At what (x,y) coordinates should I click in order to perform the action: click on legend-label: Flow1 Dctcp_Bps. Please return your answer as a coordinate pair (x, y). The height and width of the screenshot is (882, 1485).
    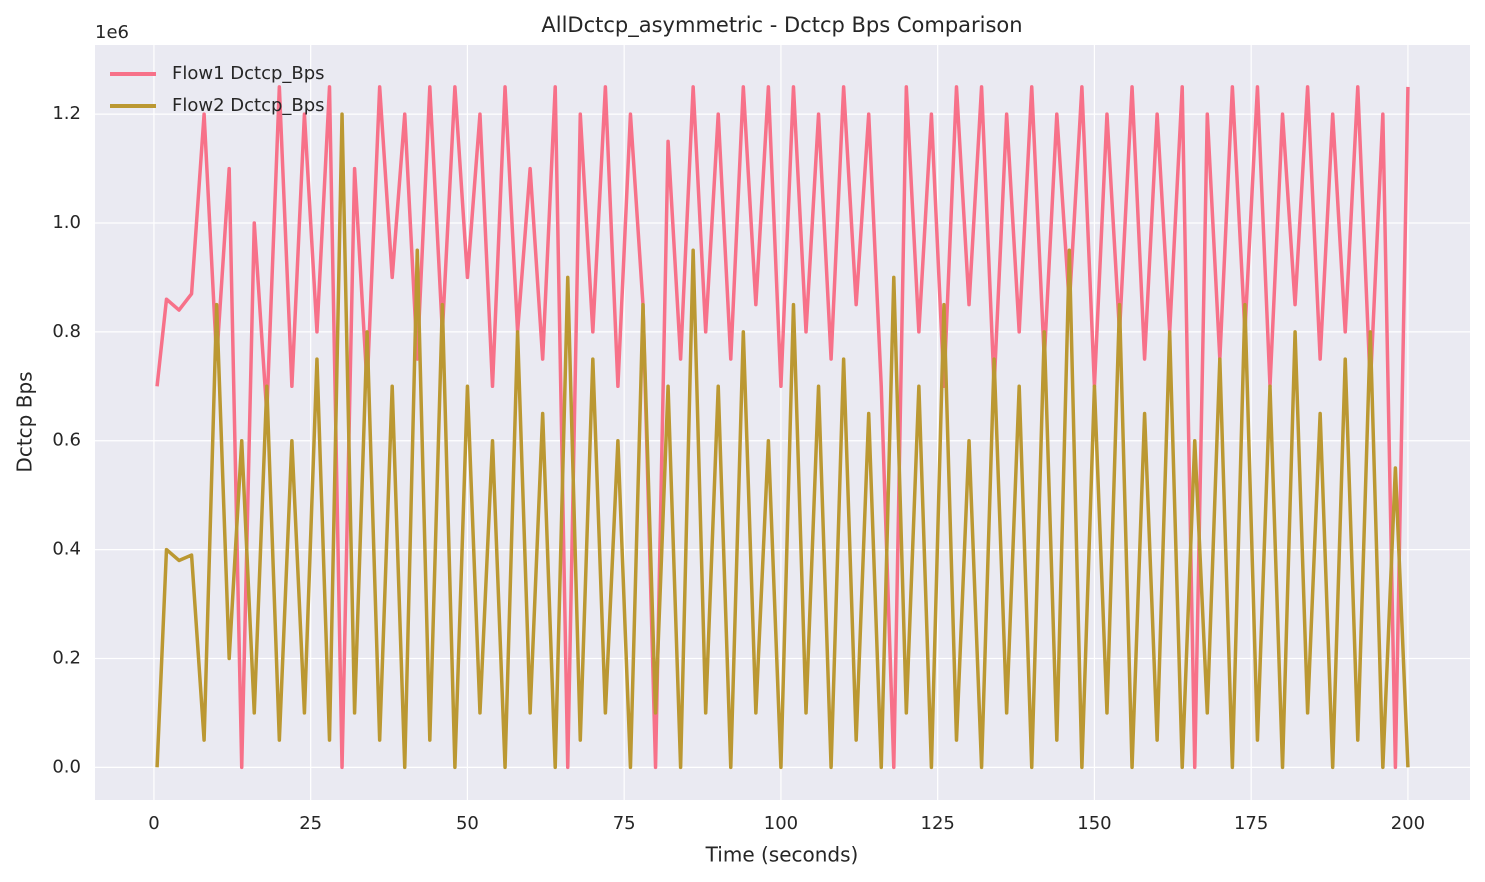
    Looking at the image, I should click on (248, 73).